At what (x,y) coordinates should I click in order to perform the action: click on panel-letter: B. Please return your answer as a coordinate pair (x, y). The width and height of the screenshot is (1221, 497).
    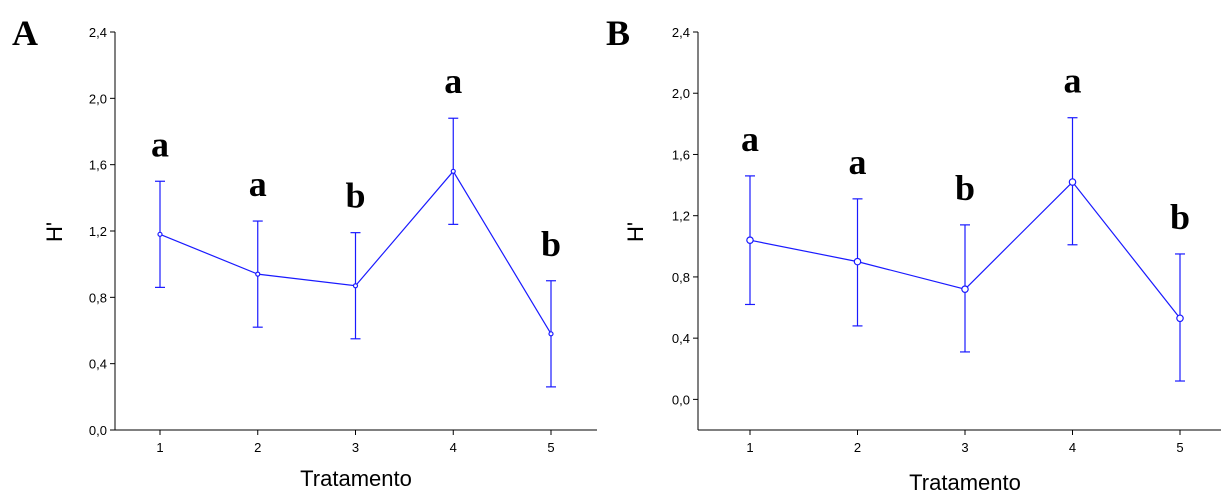
    Looking at the image, I should click on (618, 33).